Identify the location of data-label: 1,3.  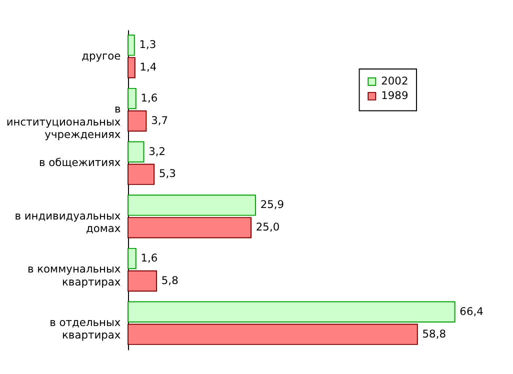
(147, 45).